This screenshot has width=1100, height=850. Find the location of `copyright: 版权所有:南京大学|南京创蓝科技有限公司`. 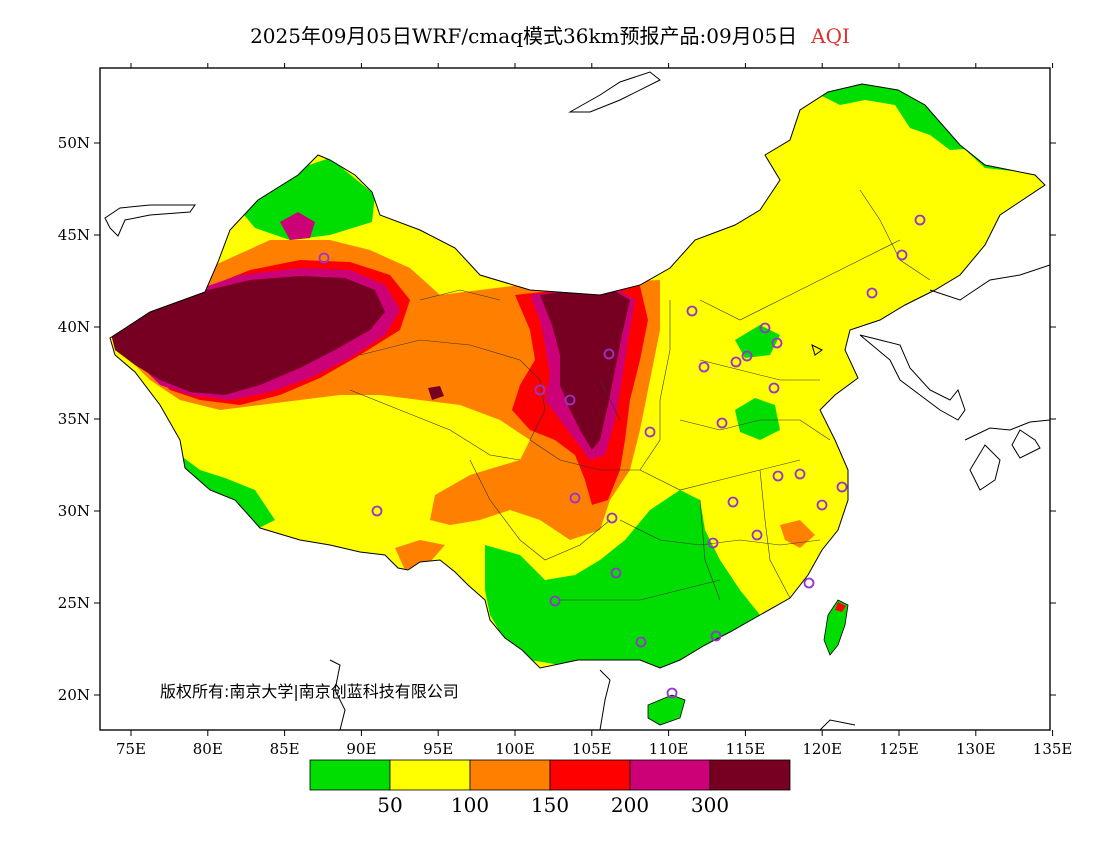

copyright: 版权所有:南京大学|南京创蓝科技有限公司 is located at coordinates (309, 691).